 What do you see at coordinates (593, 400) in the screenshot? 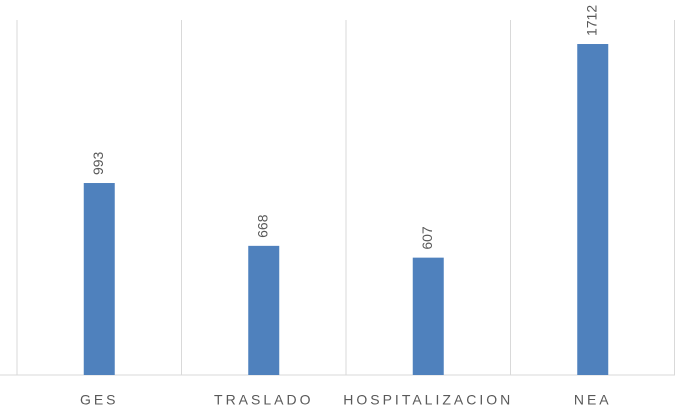
I see `x-tick-label: NEA` at bounding box center [593, 400].